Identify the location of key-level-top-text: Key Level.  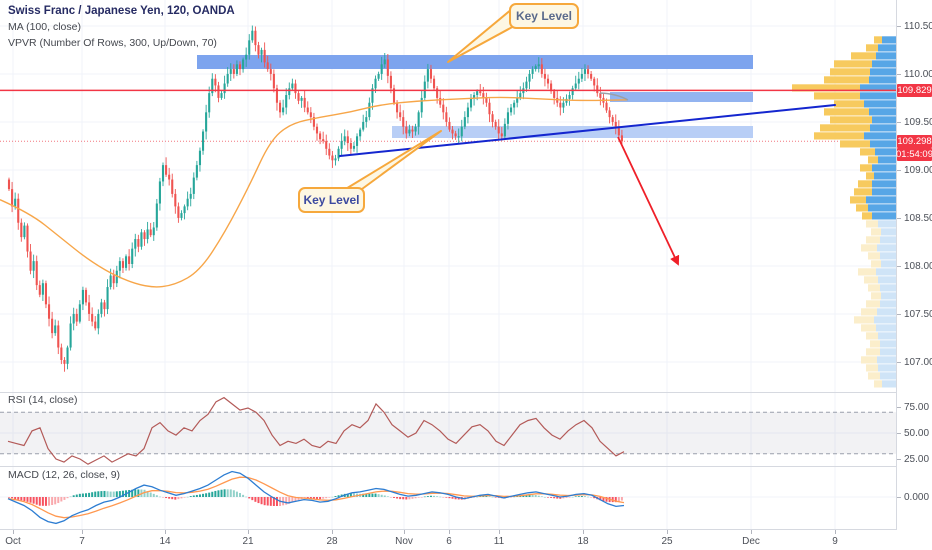
(544, 16).